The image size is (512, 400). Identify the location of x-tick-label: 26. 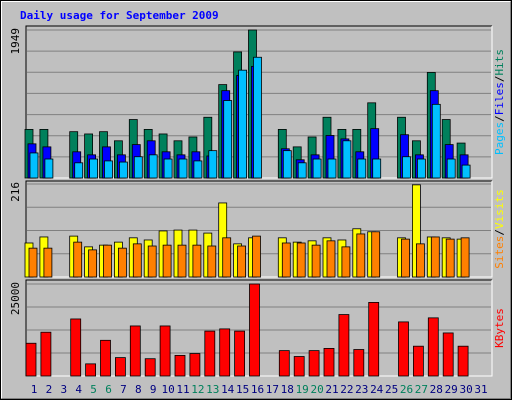
(406, 389).